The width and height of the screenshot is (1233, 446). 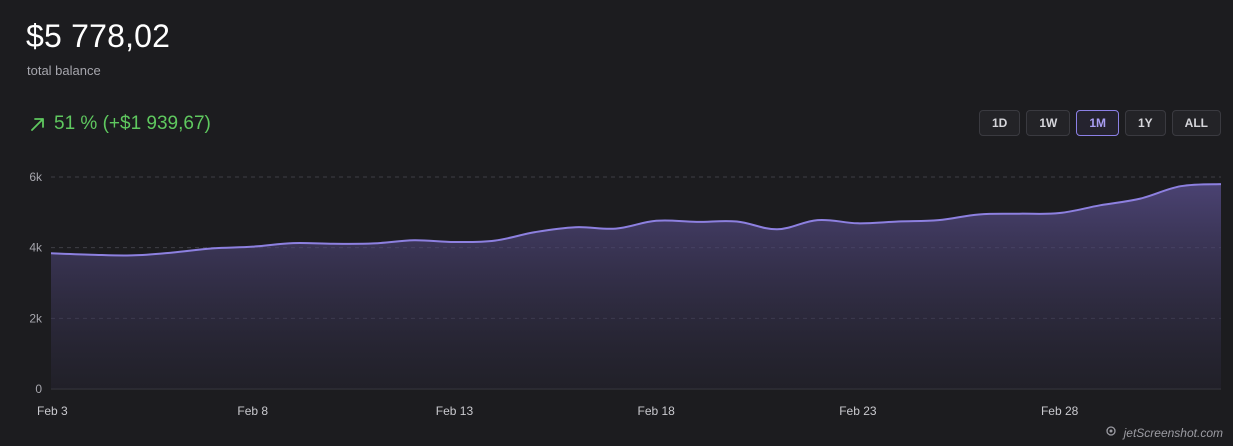 What do you see at coordinates (132, 123) in the screenshot?
I see `balance-change-text: 51 % (+$1 939,67)` at bounding box center [132, 123].